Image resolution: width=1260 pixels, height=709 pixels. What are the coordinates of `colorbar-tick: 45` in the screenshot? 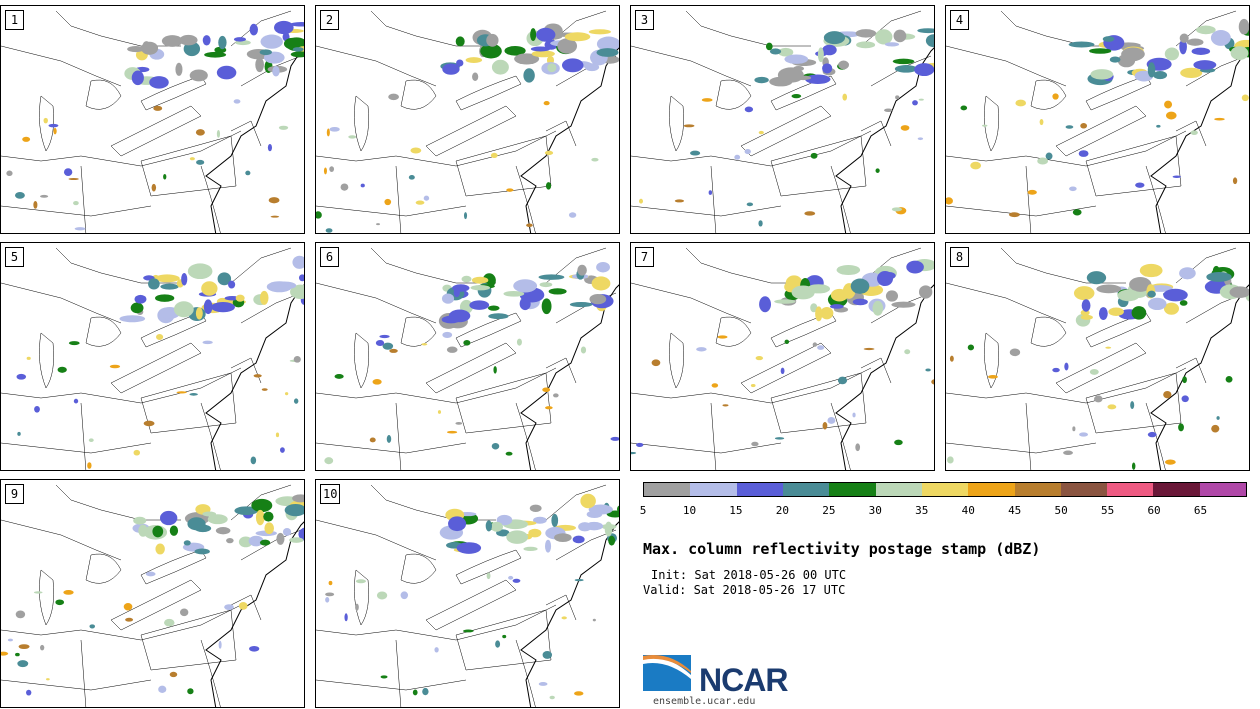 It's located at (1015, 510).